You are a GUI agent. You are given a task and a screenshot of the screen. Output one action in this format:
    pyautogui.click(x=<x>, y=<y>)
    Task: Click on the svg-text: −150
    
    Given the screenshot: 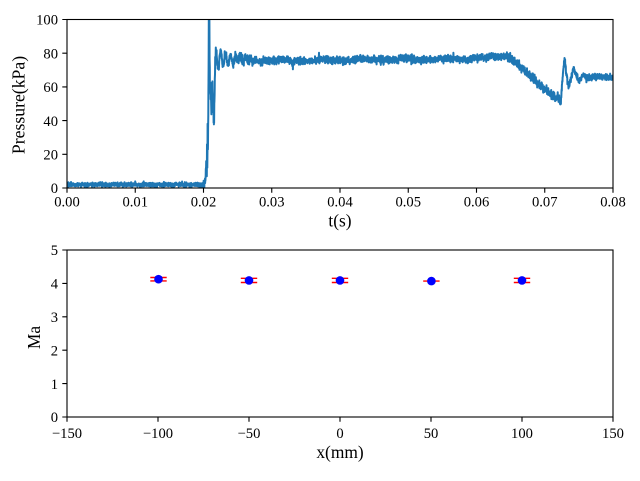 What is the action you would take?
    pyautogui.click(x=67, y=434)
    